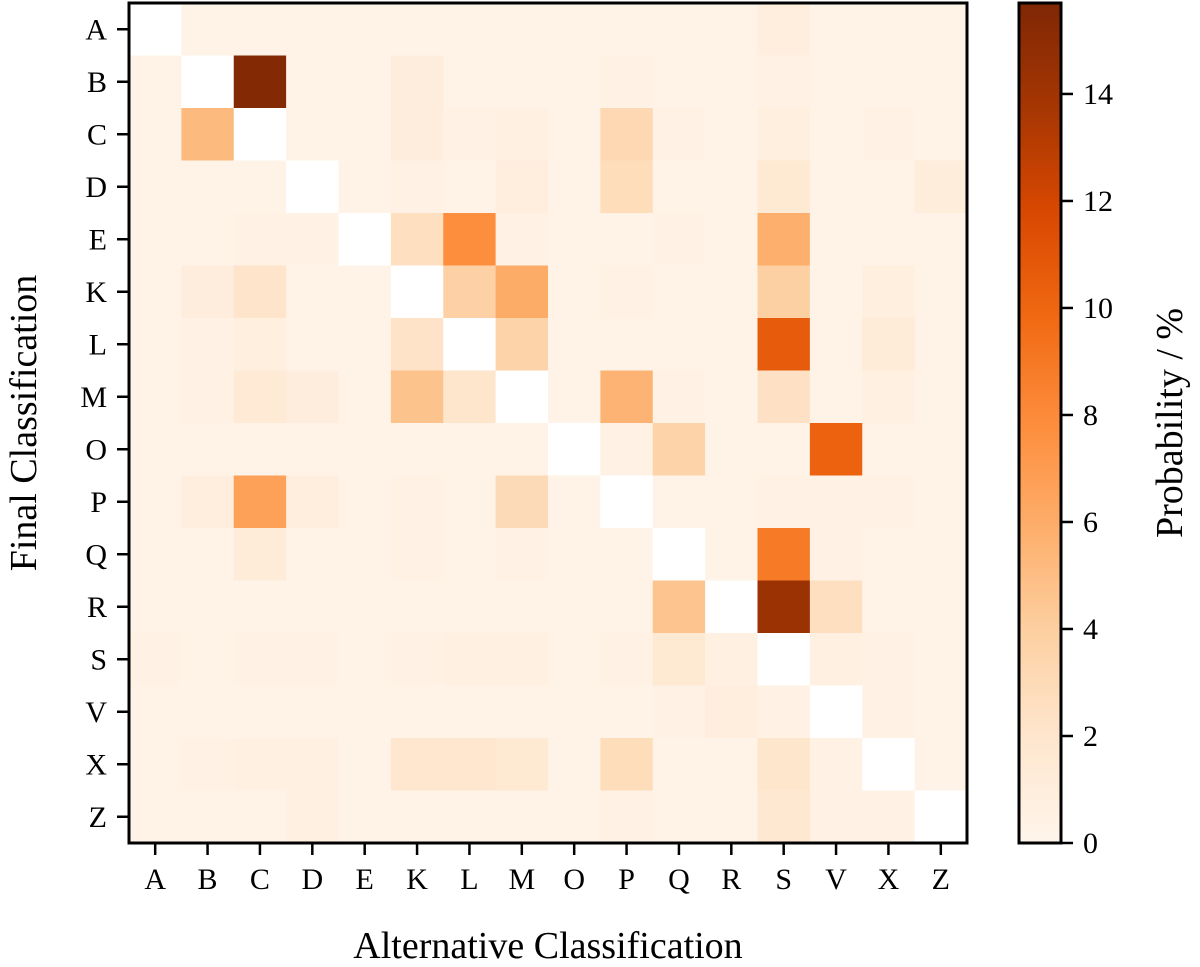  I want to click on heatmap-cell-R-L, so click(470, 607).